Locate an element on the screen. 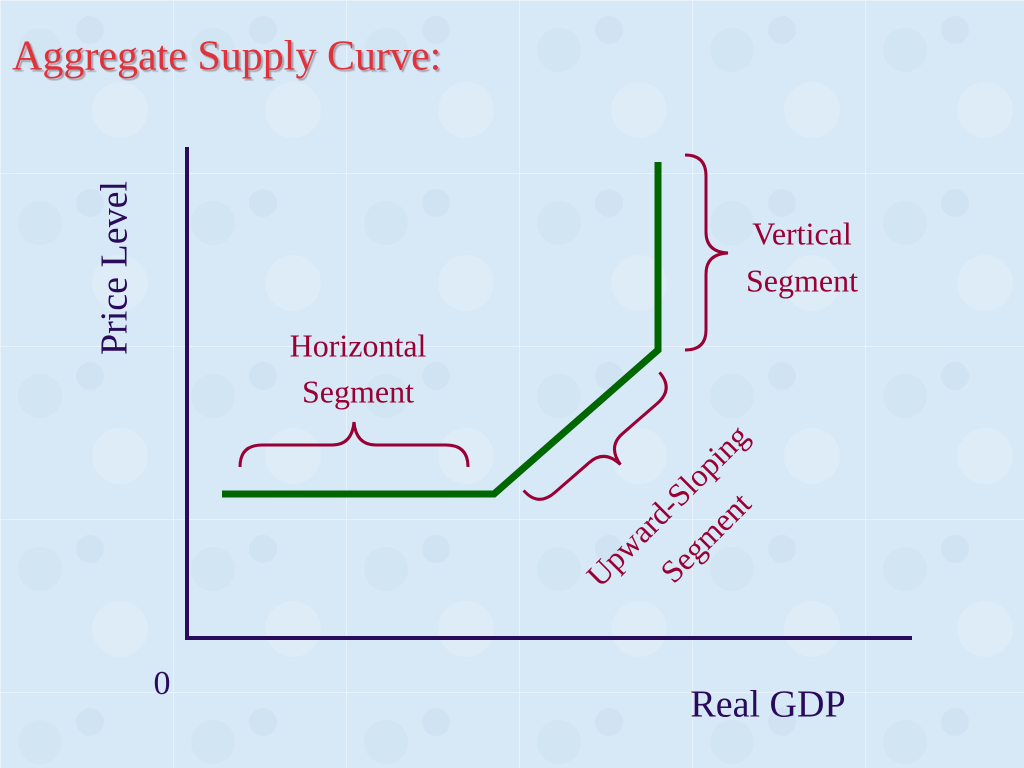 The image size is (1024, 768). y-axis-label: Price Level is located at coordinates (115, 268).